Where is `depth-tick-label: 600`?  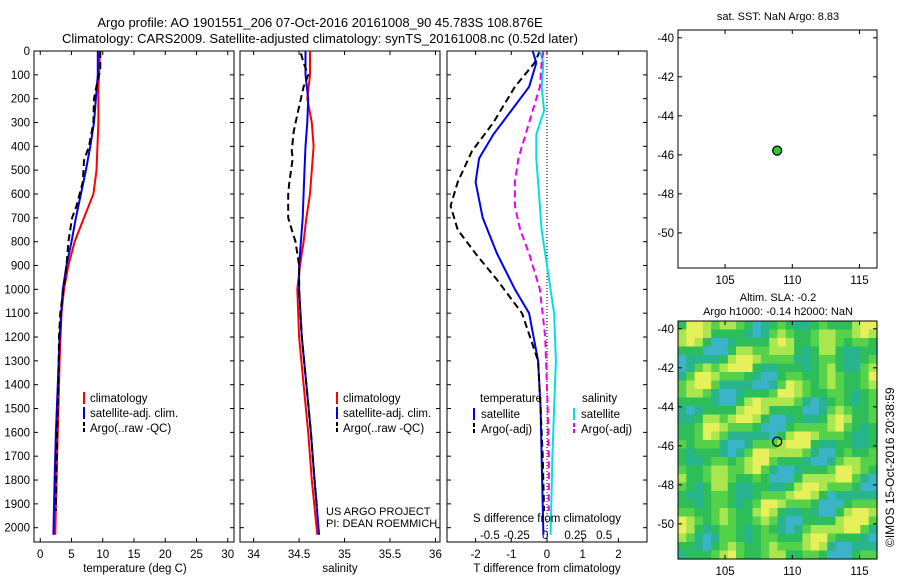
depth-tick-label: 600 is located at coordinates (20, 195).